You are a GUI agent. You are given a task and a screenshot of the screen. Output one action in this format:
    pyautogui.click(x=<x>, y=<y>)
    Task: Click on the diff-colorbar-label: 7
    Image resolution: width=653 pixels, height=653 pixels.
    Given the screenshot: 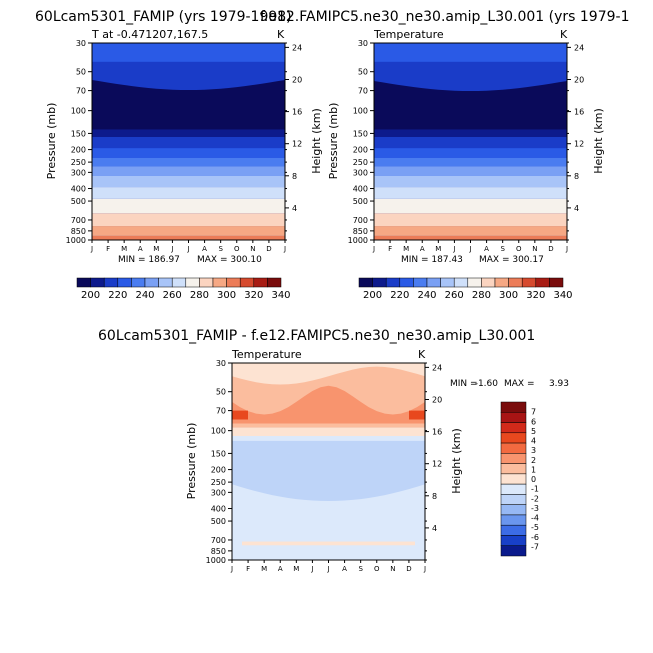 What is the action you would take?
    pyautogui.click(x=533, y=412)
    